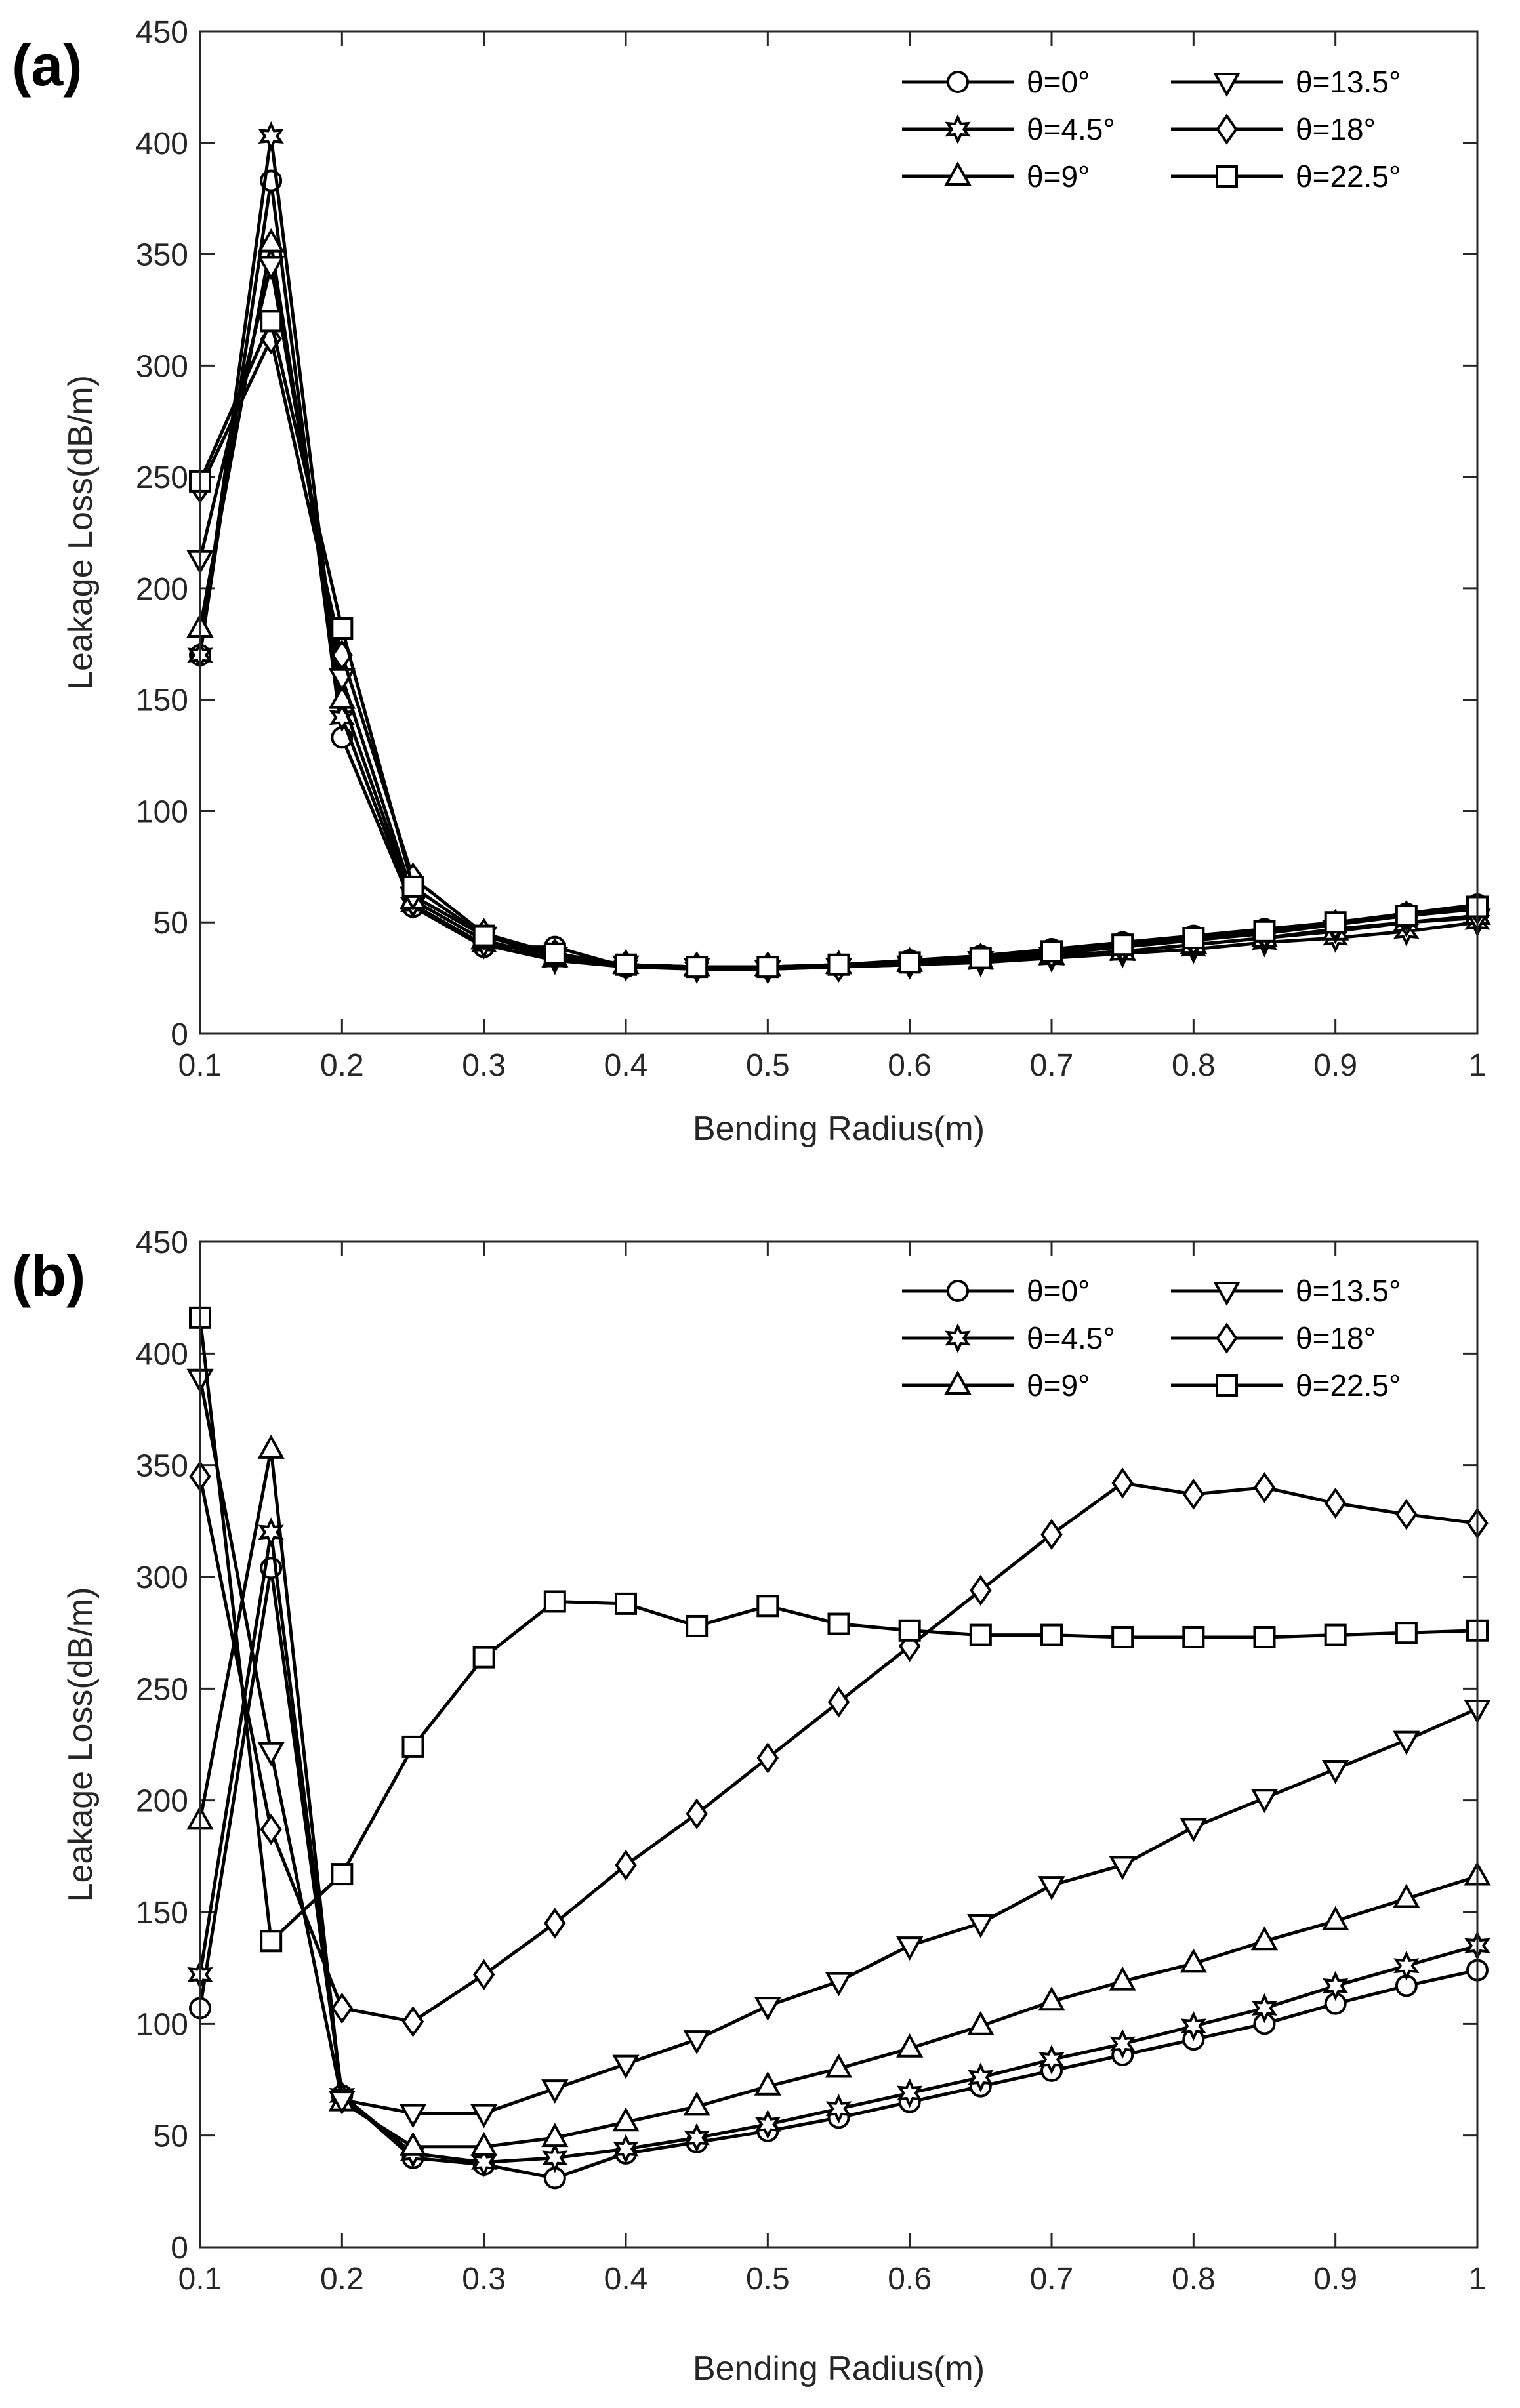 The width and height of the screenshot is (1520, 2408). What do you see at coordinates (1348, 1291) in the screenshot?
I see `legend-label: θ=13.5°` at bounding box center [1348, 1291].